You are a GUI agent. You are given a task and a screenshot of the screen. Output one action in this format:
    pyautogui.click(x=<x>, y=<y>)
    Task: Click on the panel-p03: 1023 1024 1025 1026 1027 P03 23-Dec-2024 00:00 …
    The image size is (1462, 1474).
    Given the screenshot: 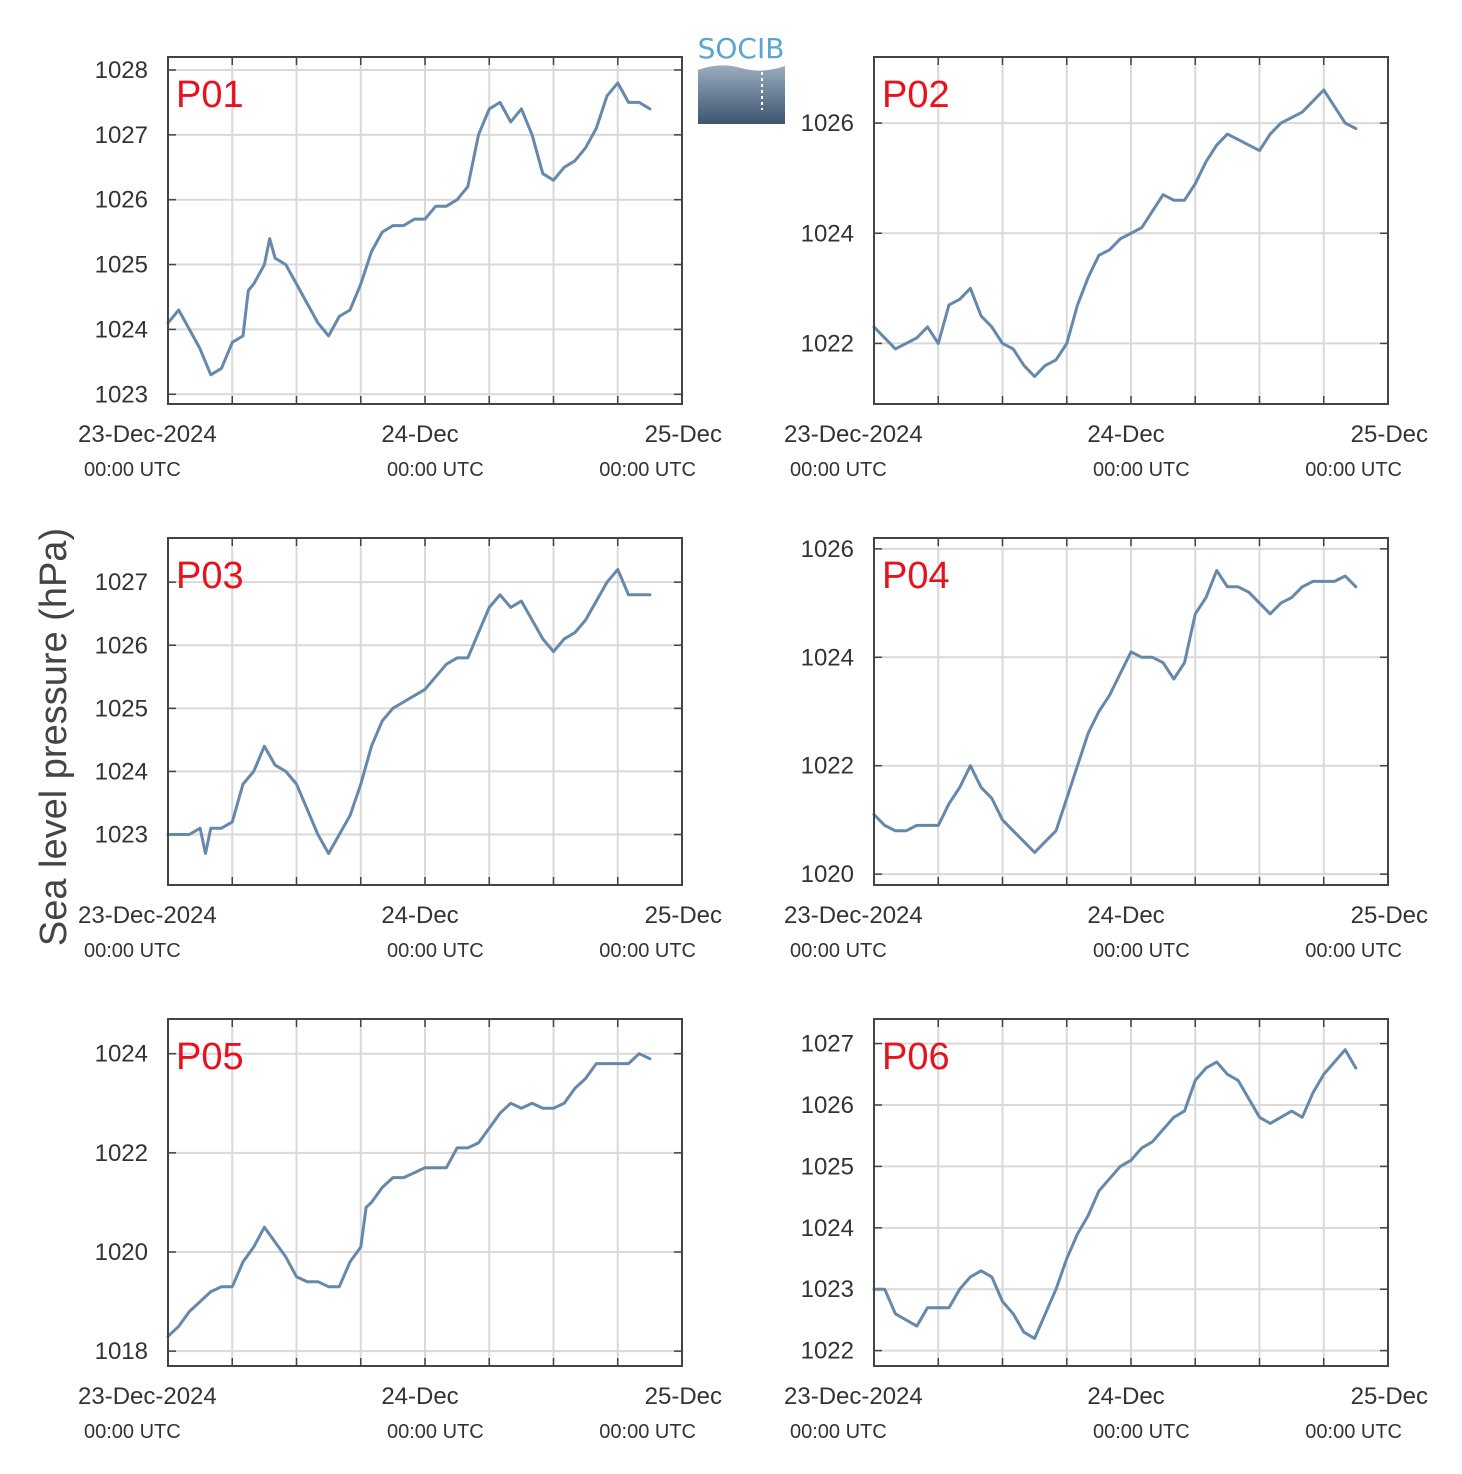 What is the action you would take?
    pyautogui.click(x=400, y=749)
    